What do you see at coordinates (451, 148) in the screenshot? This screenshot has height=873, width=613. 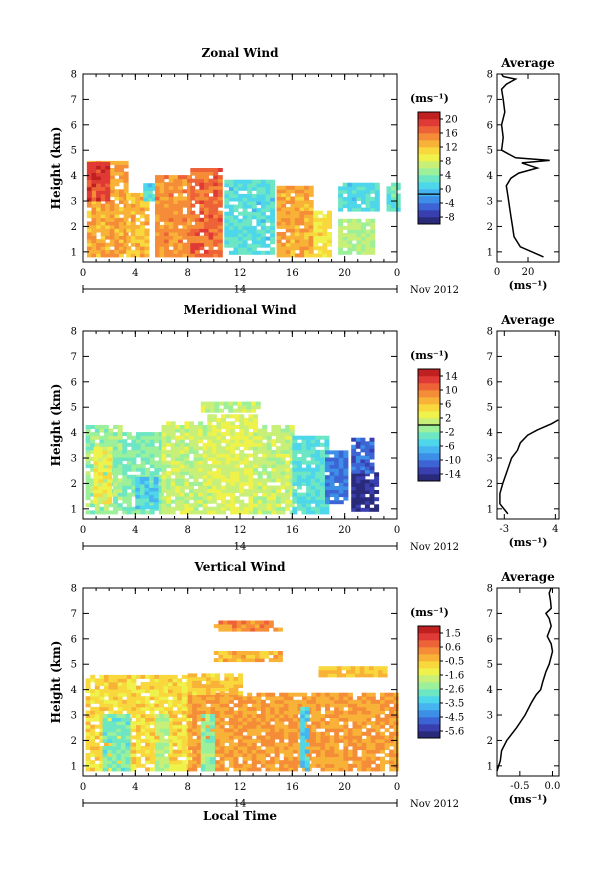 I see `colorbar-tick-label: 12` at bounding box center [451, 148].